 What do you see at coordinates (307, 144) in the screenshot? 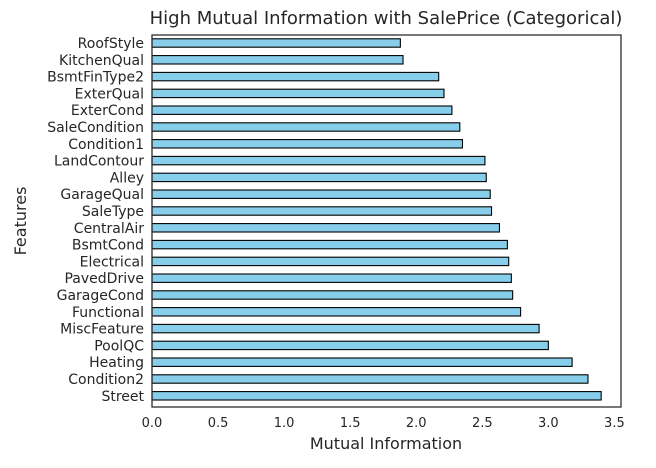
I see `bar-condition1` at bounding box center [307, 144].